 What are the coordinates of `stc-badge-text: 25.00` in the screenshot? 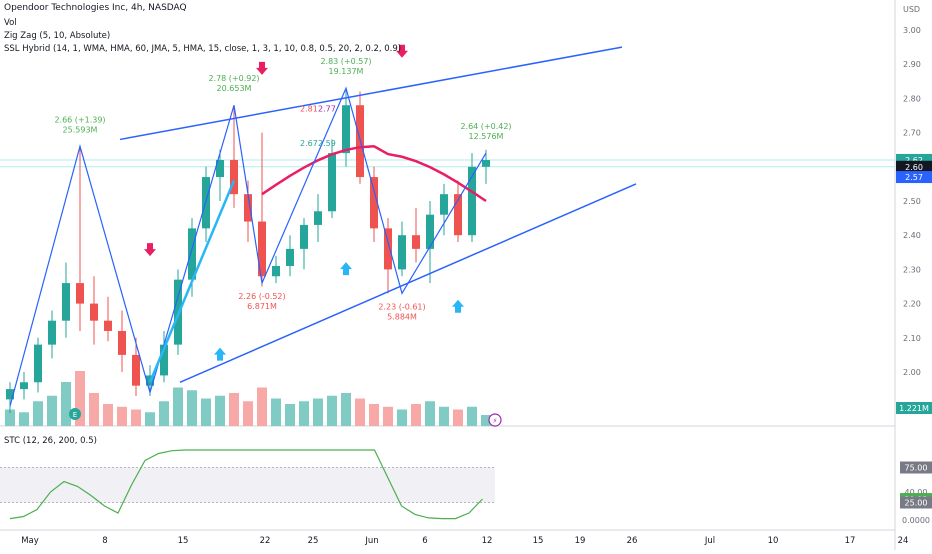 It's located at (916, 503).